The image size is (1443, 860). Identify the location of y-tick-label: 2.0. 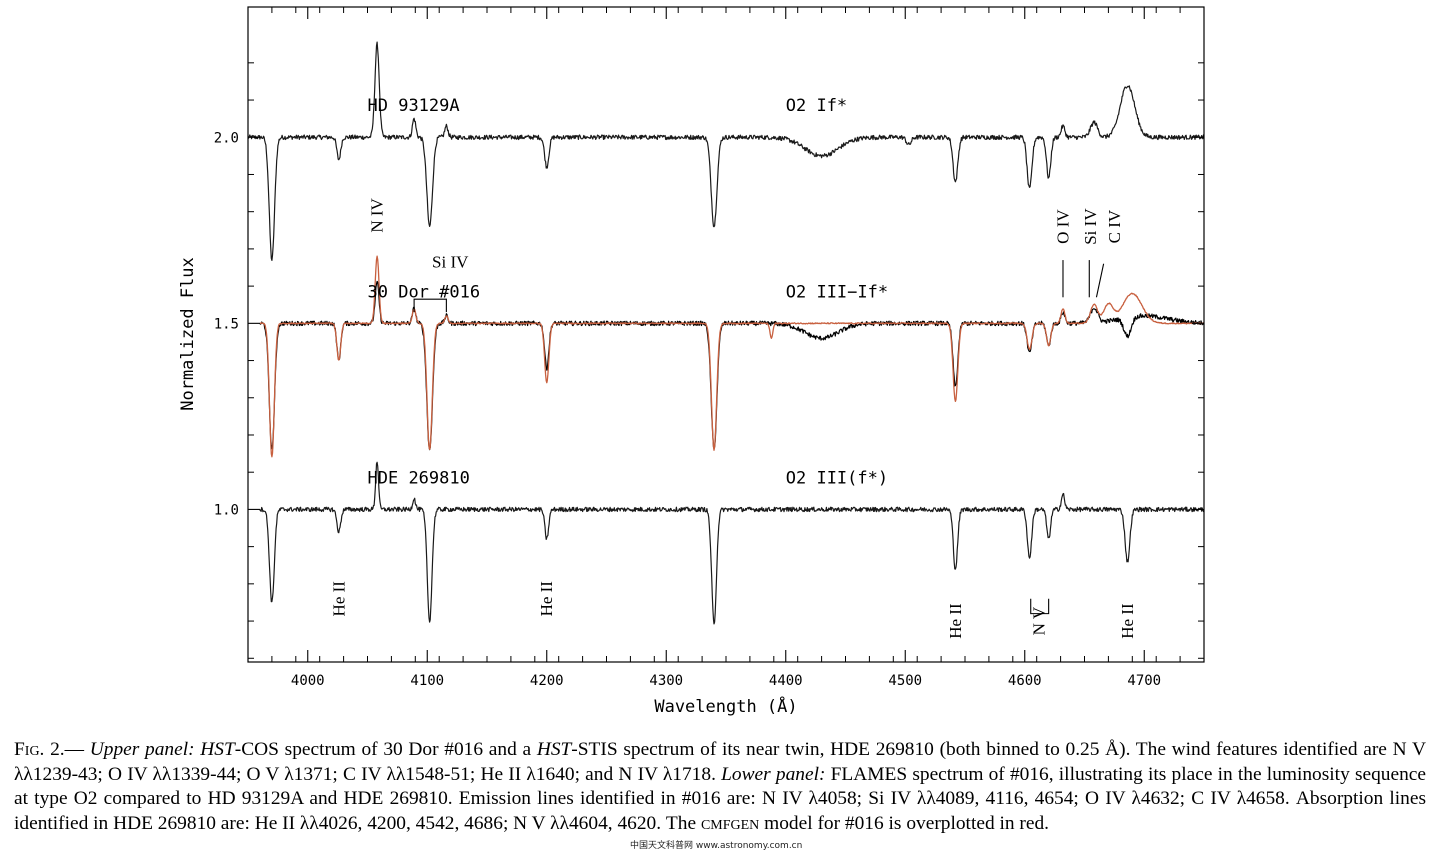
(226, 138).